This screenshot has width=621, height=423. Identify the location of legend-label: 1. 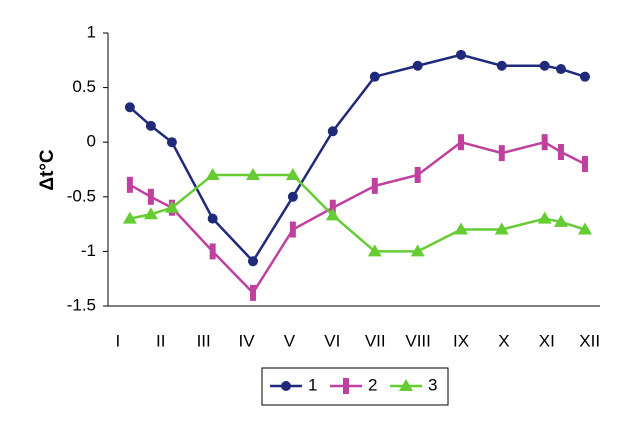
(312, 384).